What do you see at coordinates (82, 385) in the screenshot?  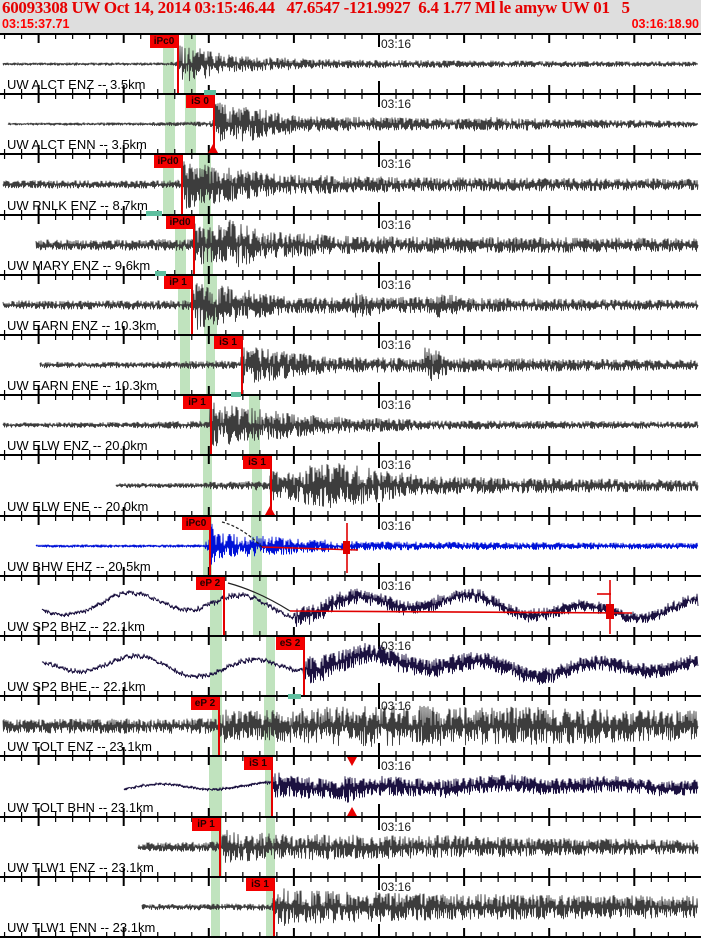 I see `station-label: UW EARN ENE -- 10.3km` at bounding box center [82, 385].